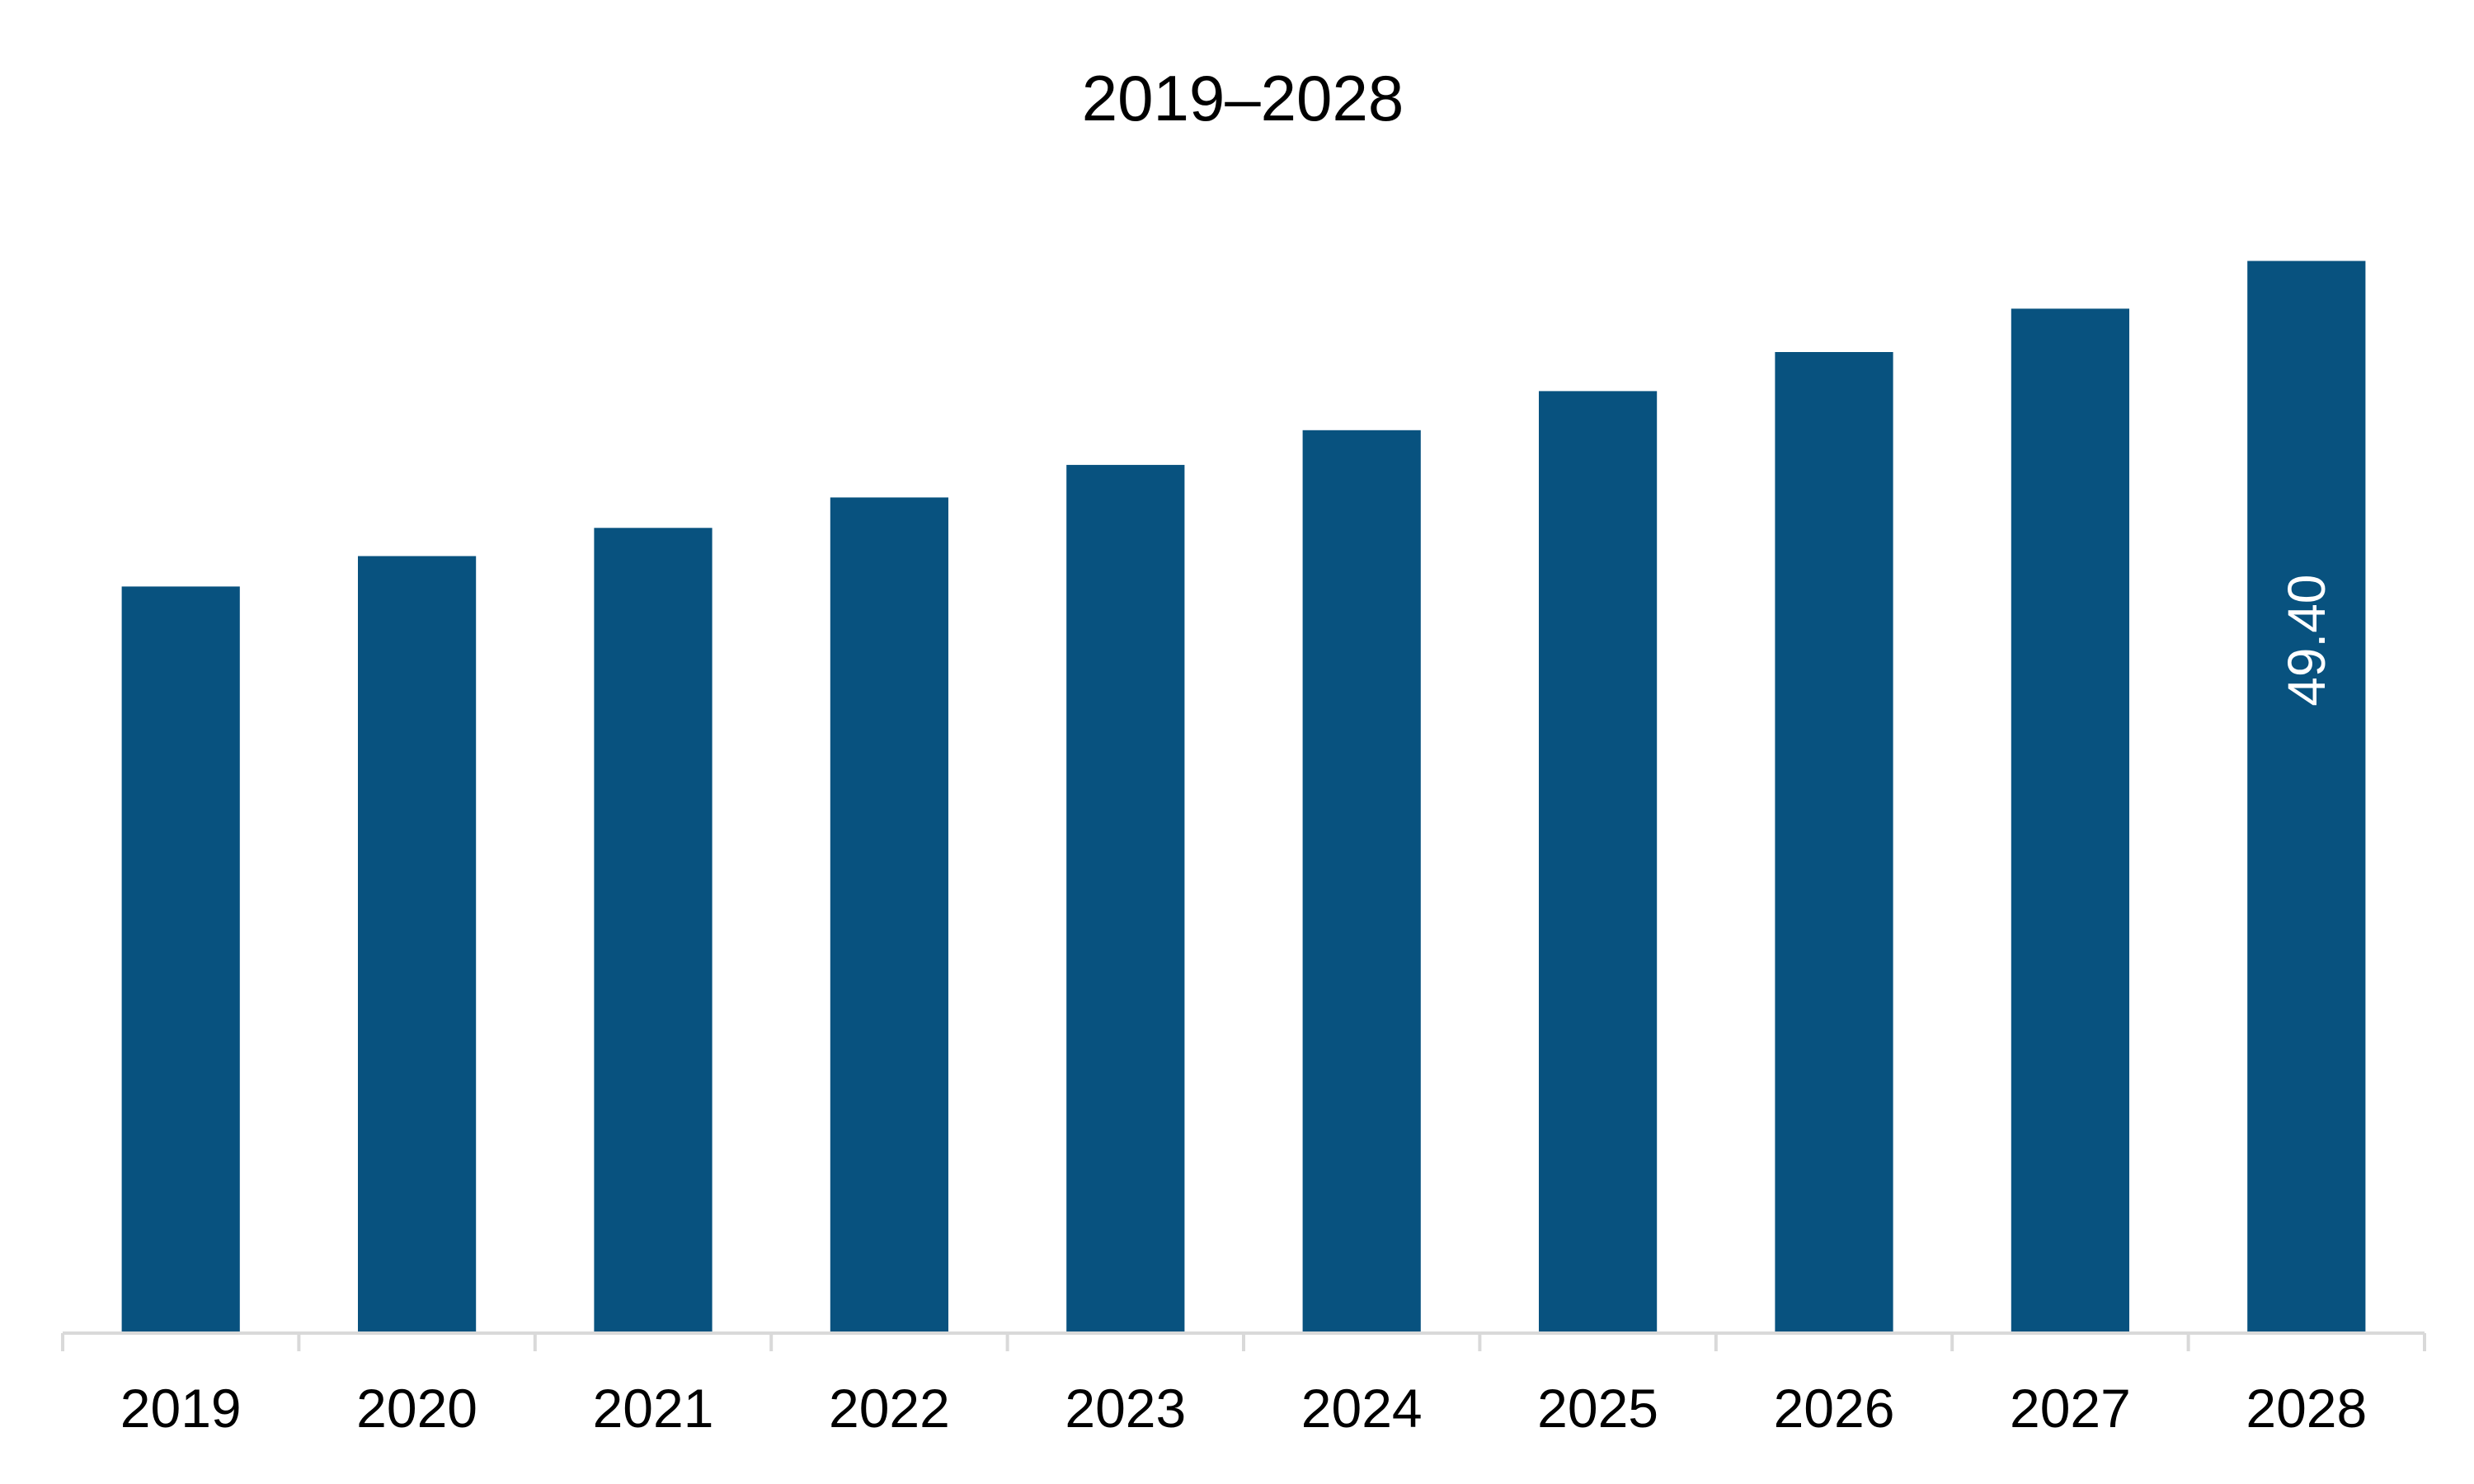 The width and height of the screenshot is (2474, 1484). I want to click on bar-2022, so click(889, 915).